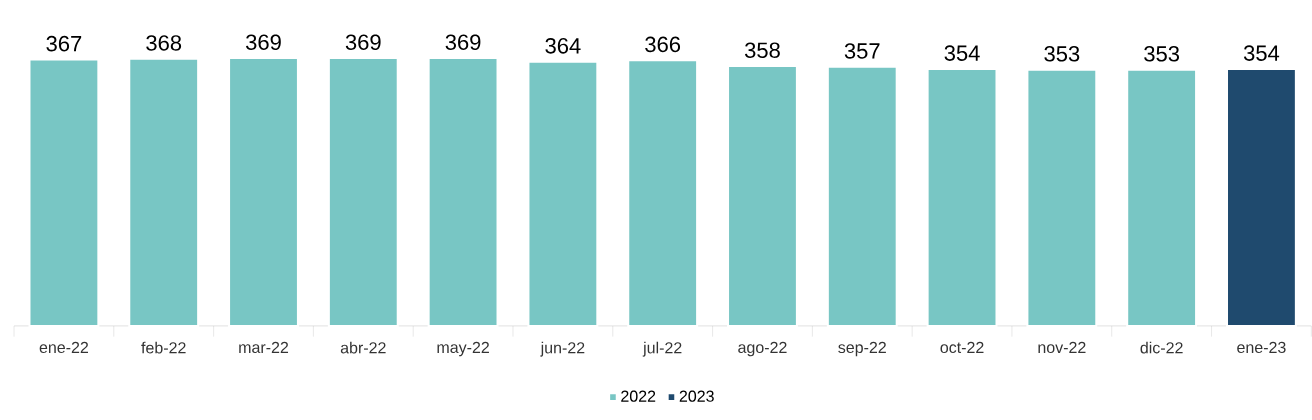 This screenshot has width=1312, height=420. Describe the element at coordinates (1062, 347) in the screenshot. I see `x-tick-label: nov-22` at that location.